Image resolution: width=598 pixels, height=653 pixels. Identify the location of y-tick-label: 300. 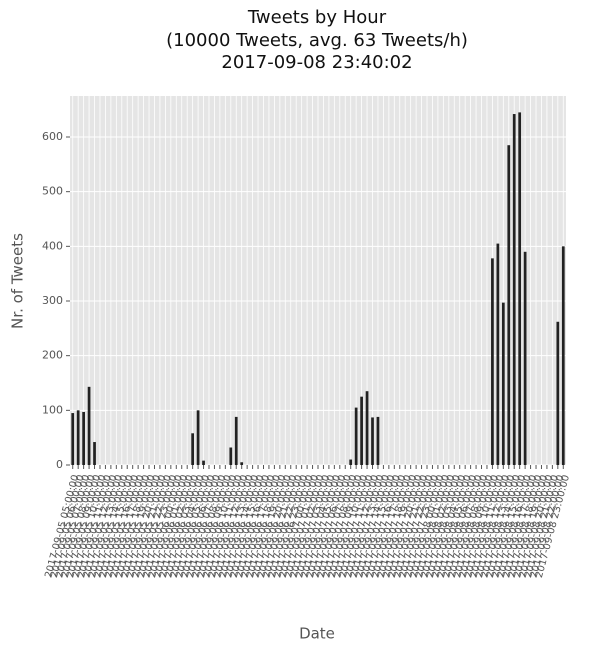
(52, 300).